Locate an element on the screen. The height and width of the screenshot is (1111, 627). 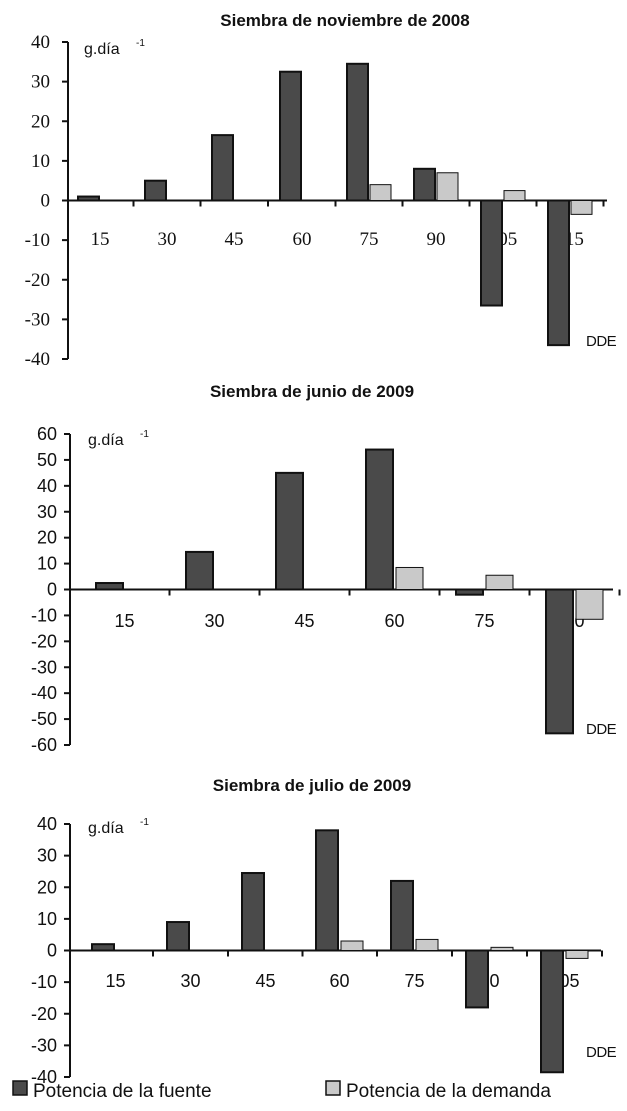
chart-title: Siembra de julio de 2009 is located at coordinates (312, 785).